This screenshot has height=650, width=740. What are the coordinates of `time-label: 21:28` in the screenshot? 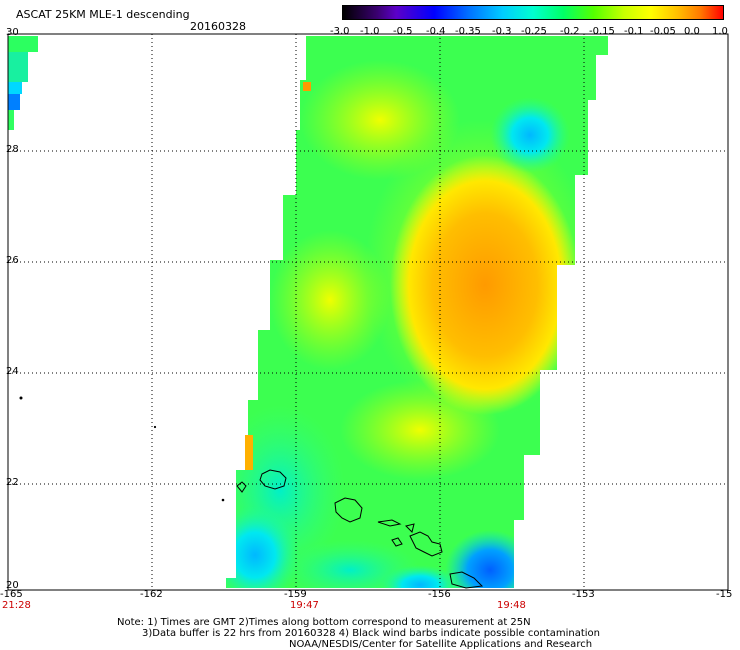 It's located at (16, 605).